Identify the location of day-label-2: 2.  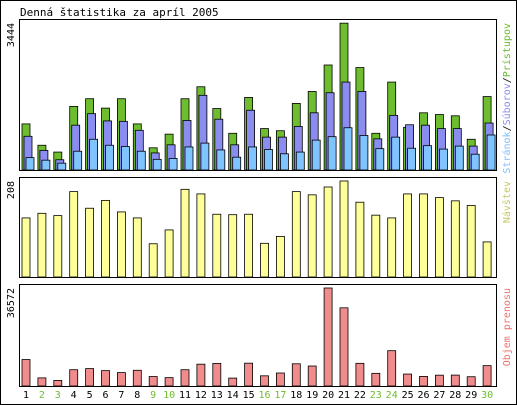
(42, 395).